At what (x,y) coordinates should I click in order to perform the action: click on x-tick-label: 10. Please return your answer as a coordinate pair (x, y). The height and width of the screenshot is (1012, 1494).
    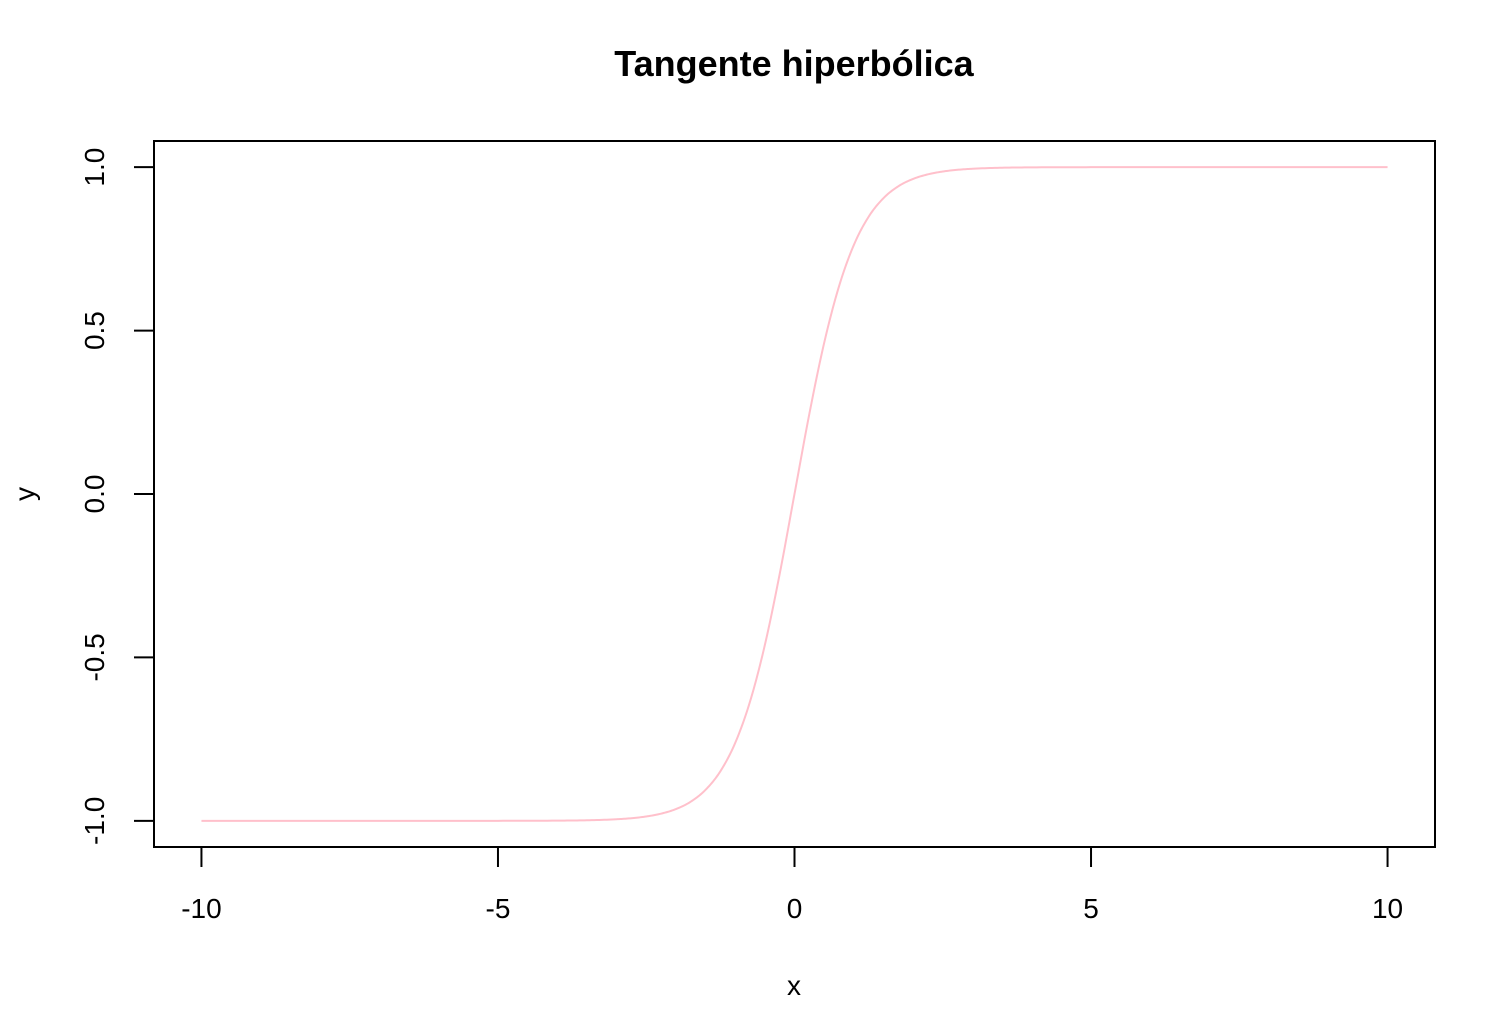
    Looking at the image, I should click on (1387, 908).